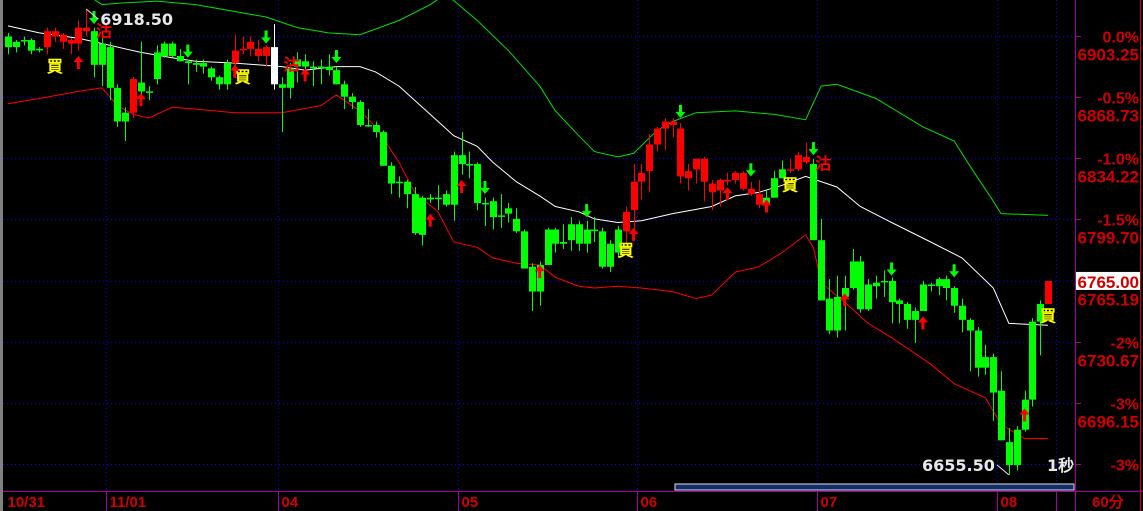 This screenshot has width=1143, height=511. I want to click on period-selector: 60分, so click(1108, 502).